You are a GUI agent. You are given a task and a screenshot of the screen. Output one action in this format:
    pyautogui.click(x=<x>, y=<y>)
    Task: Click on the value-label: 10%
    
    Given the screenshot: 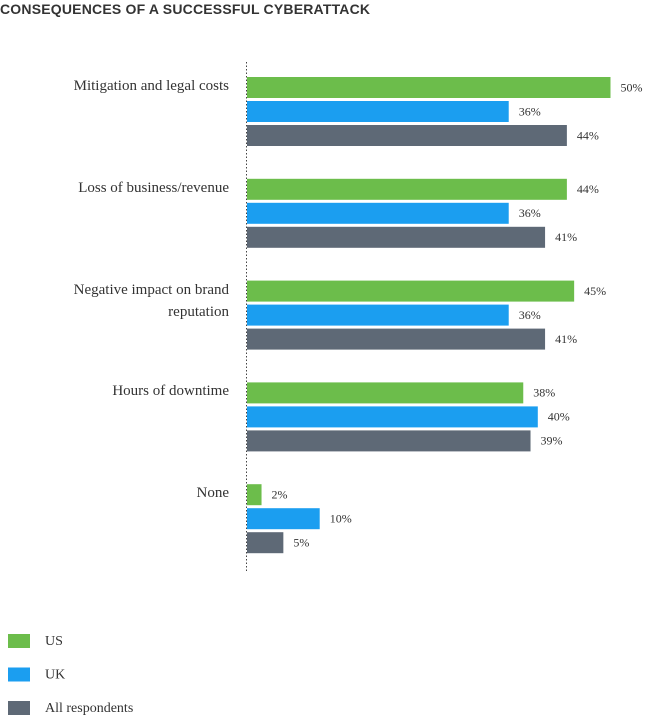 What is the action you would take?
    pyautogui.click(x=341, y=518)
    